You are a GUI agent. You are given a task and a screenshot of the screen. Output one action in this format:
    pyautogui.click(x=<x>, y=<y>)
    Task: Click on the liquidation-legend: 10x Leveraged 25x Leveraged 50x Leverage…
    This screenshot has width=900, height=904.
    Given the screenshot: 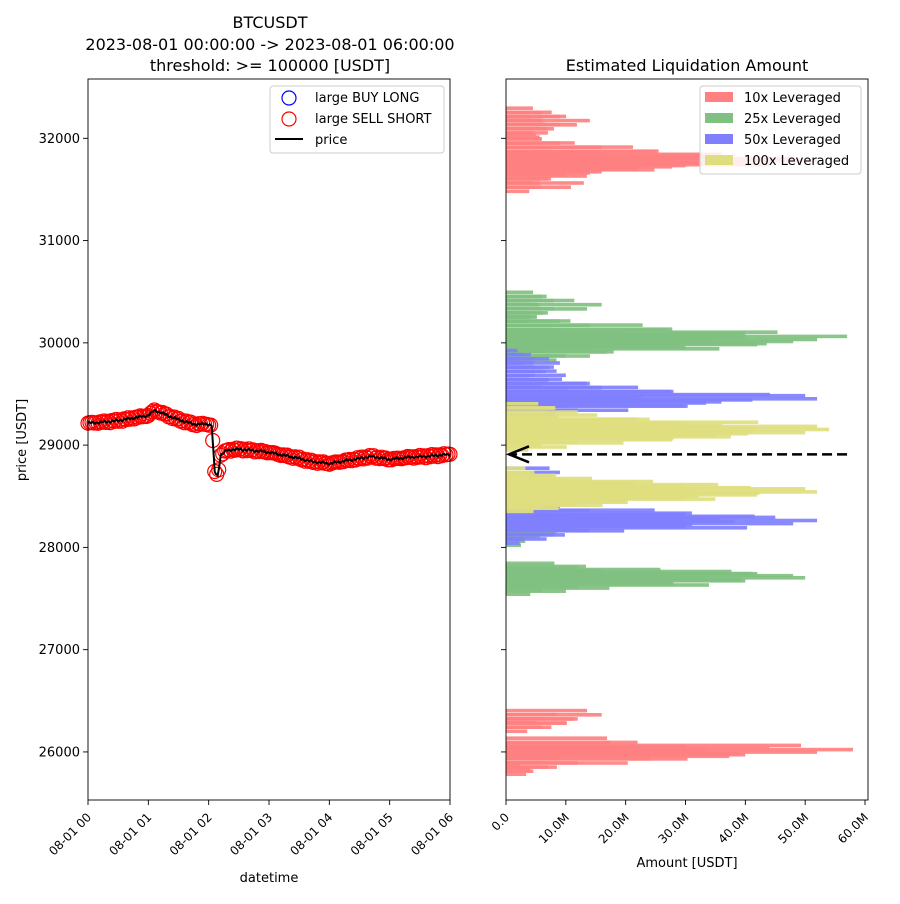 What is the action you would take?
    pyautogui.click(x=780, y=130)
    